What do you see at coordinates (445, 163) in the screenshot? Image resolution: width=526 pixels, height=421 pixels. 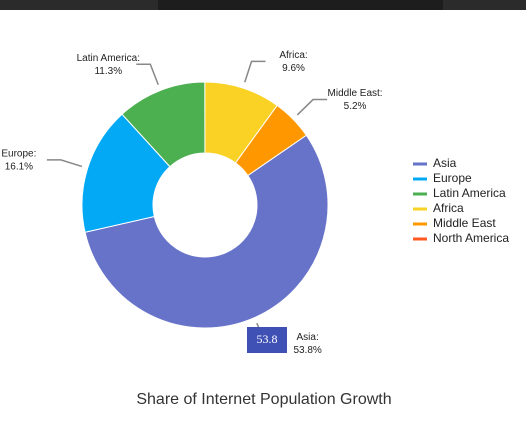 I see `legend-label: Asia` at bounding box center [445, 163].